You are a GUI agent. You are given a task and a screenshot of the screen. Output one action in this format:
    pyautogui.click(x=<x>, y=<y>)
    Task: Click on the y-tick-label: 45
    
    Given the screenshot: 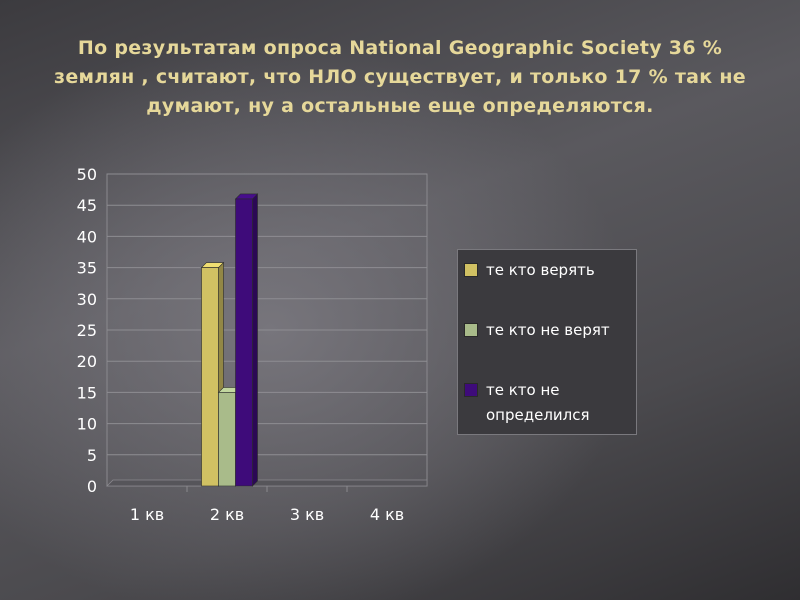 What is the action you would take?
    pyautogui.click(x=87, y=205)
    